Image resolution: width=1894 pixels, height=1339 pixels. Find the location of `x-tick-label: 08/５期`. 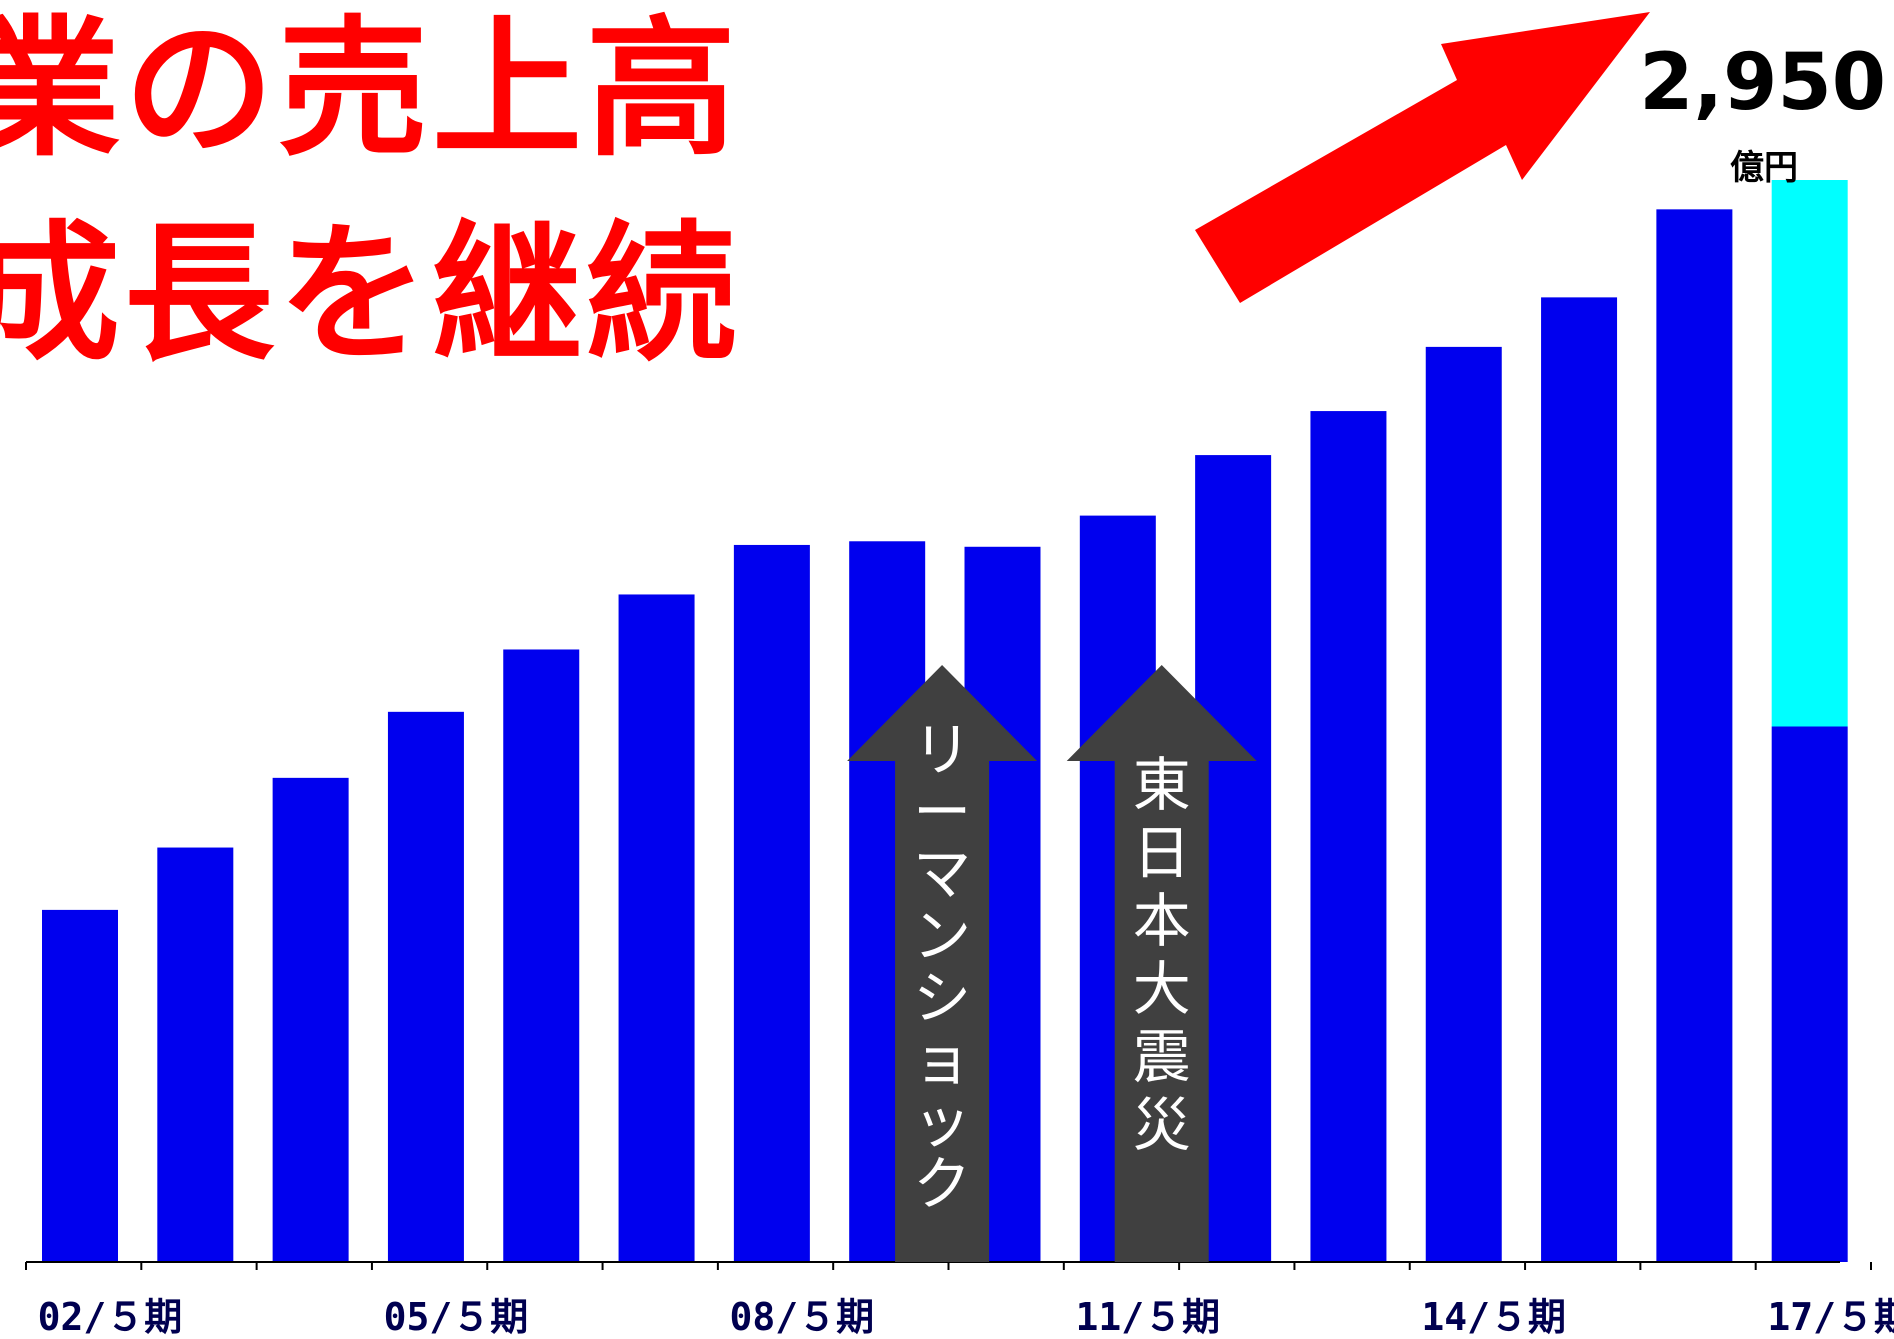

x-tick-label: 08/５期 is located at coordinates (802, 1317).